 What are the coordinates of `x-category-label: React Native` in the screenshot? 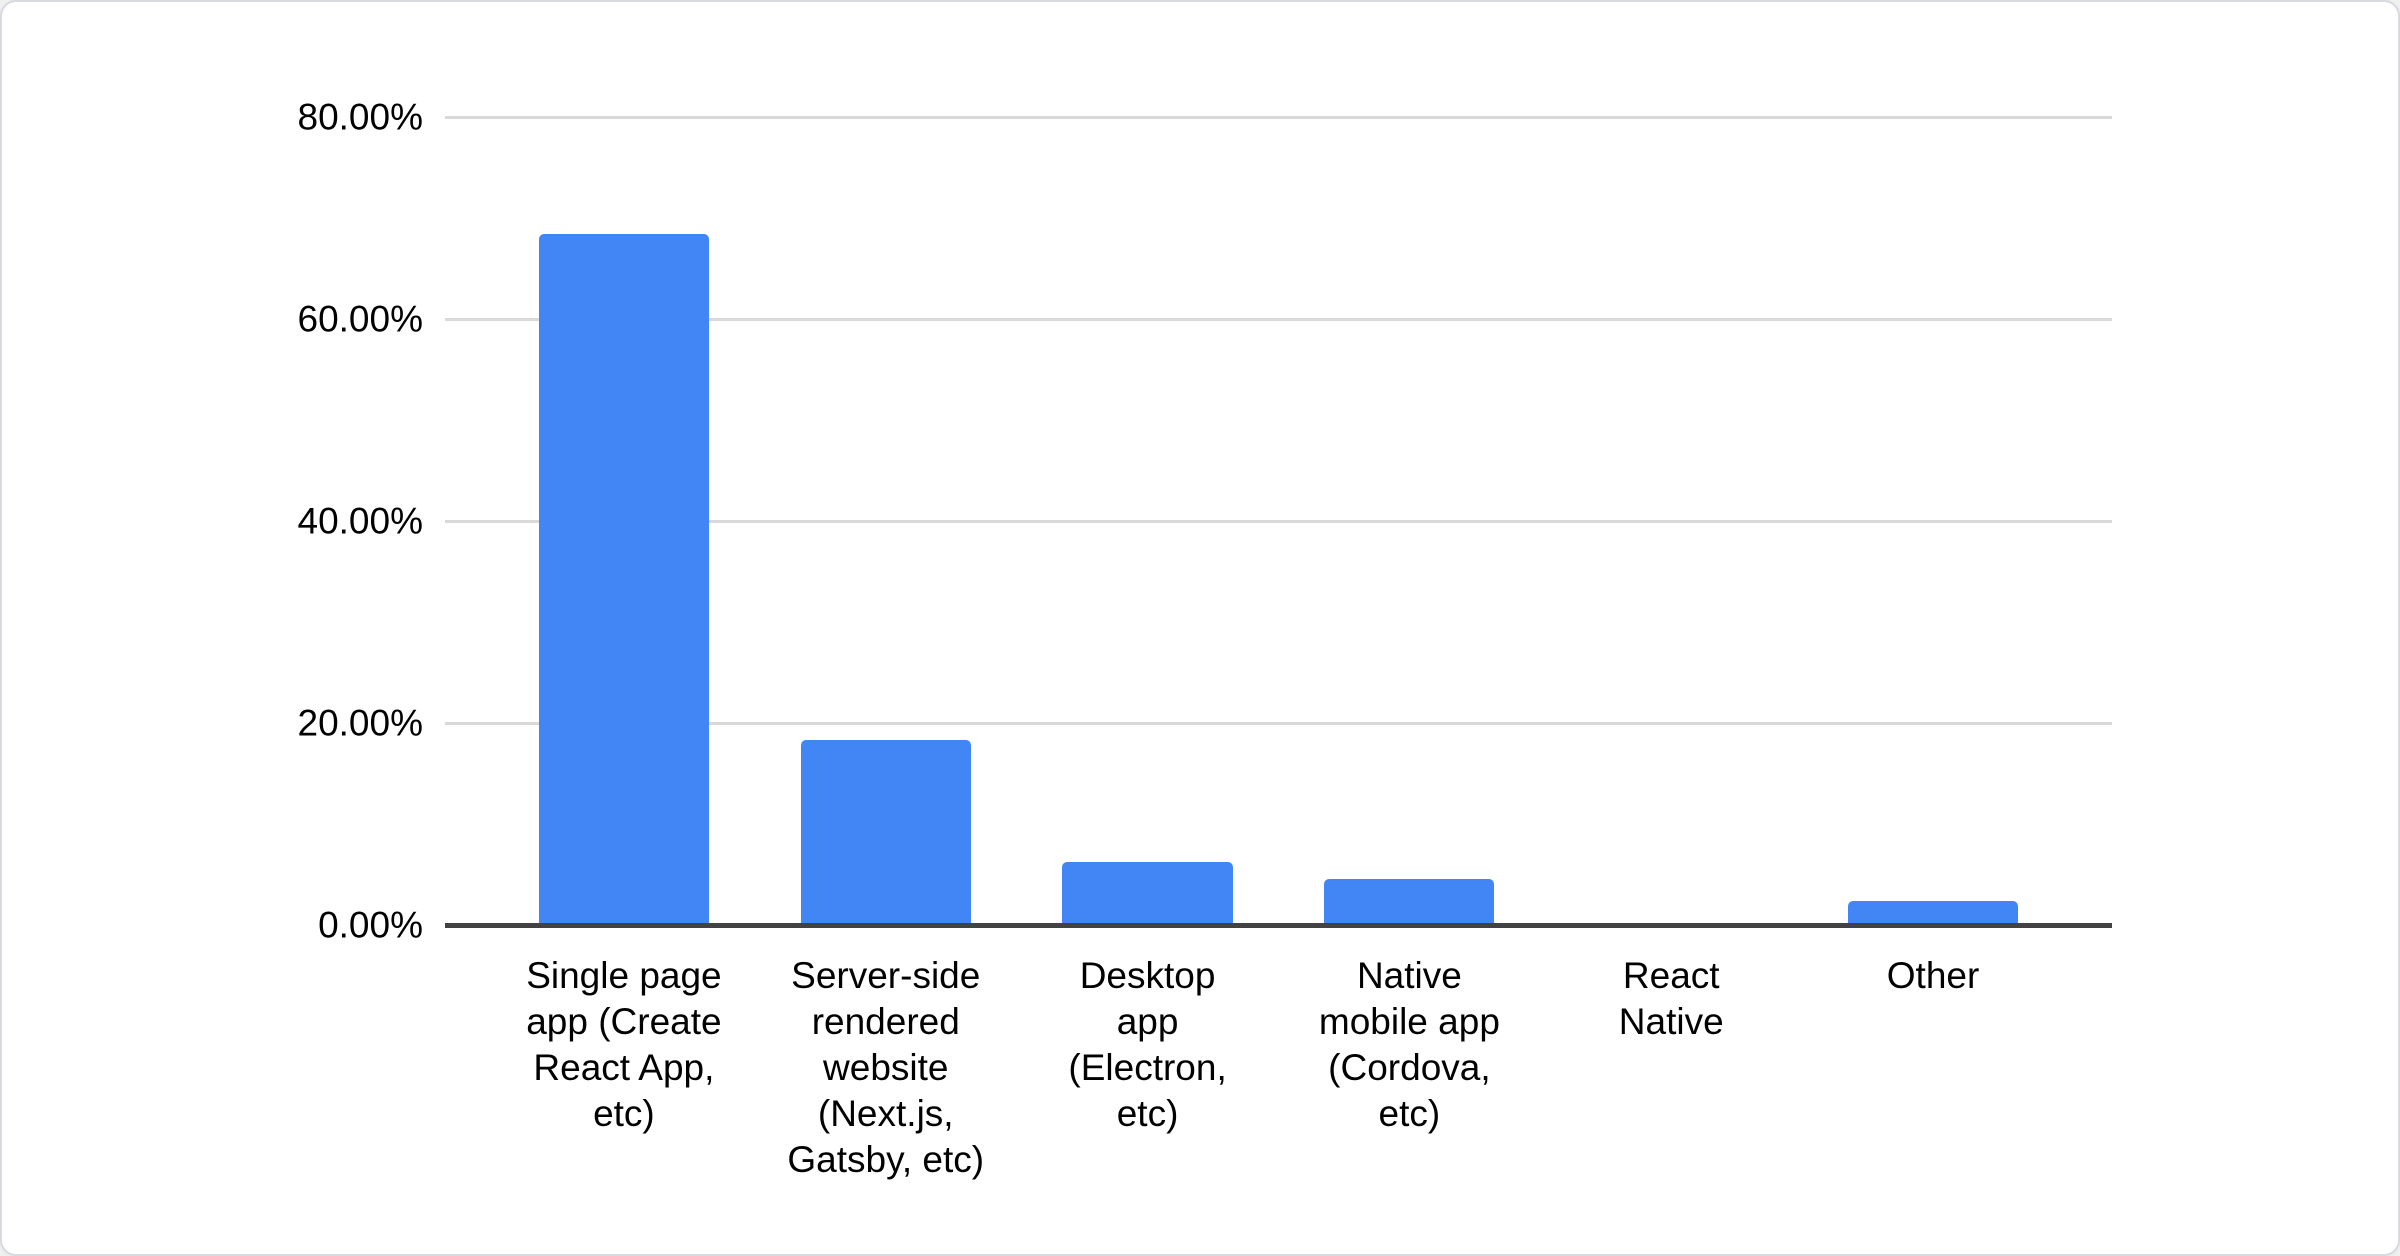 It's located at (1671, 998).